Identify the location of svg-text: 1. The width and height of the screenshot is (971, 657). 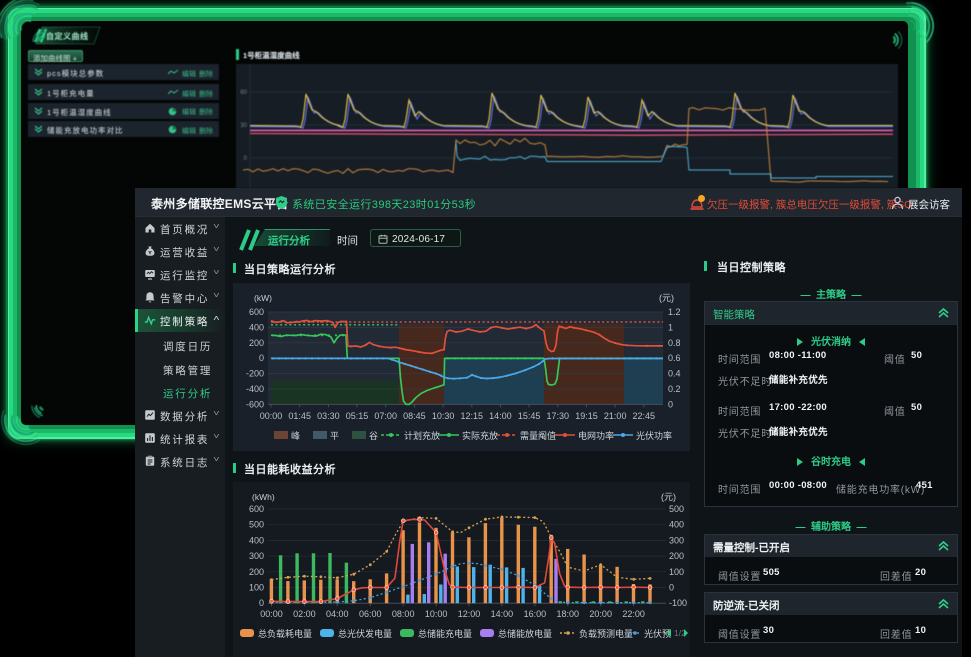
(670, 327).